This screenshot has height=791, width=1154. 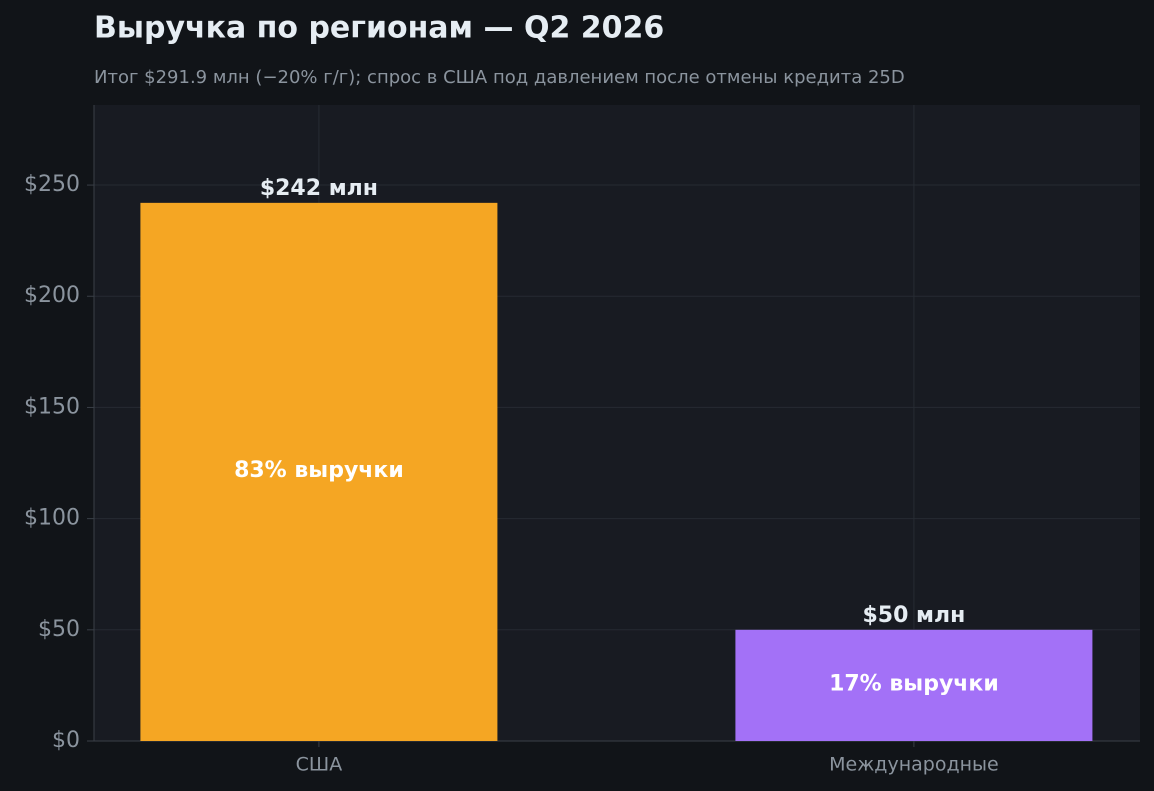 I want to click on share-label: 83% выручки, so click(x=319, y=470).